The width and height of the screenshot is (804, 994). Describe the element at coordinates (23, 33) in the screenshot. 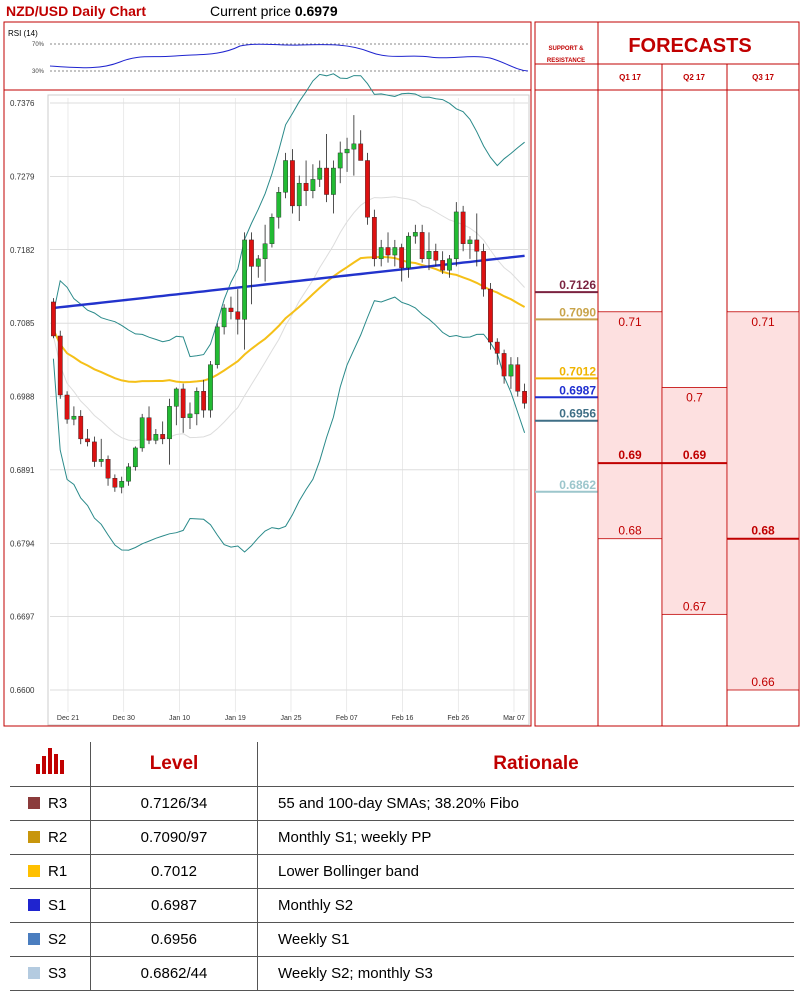

I see `rsi-label: RSI (14)` at that location.